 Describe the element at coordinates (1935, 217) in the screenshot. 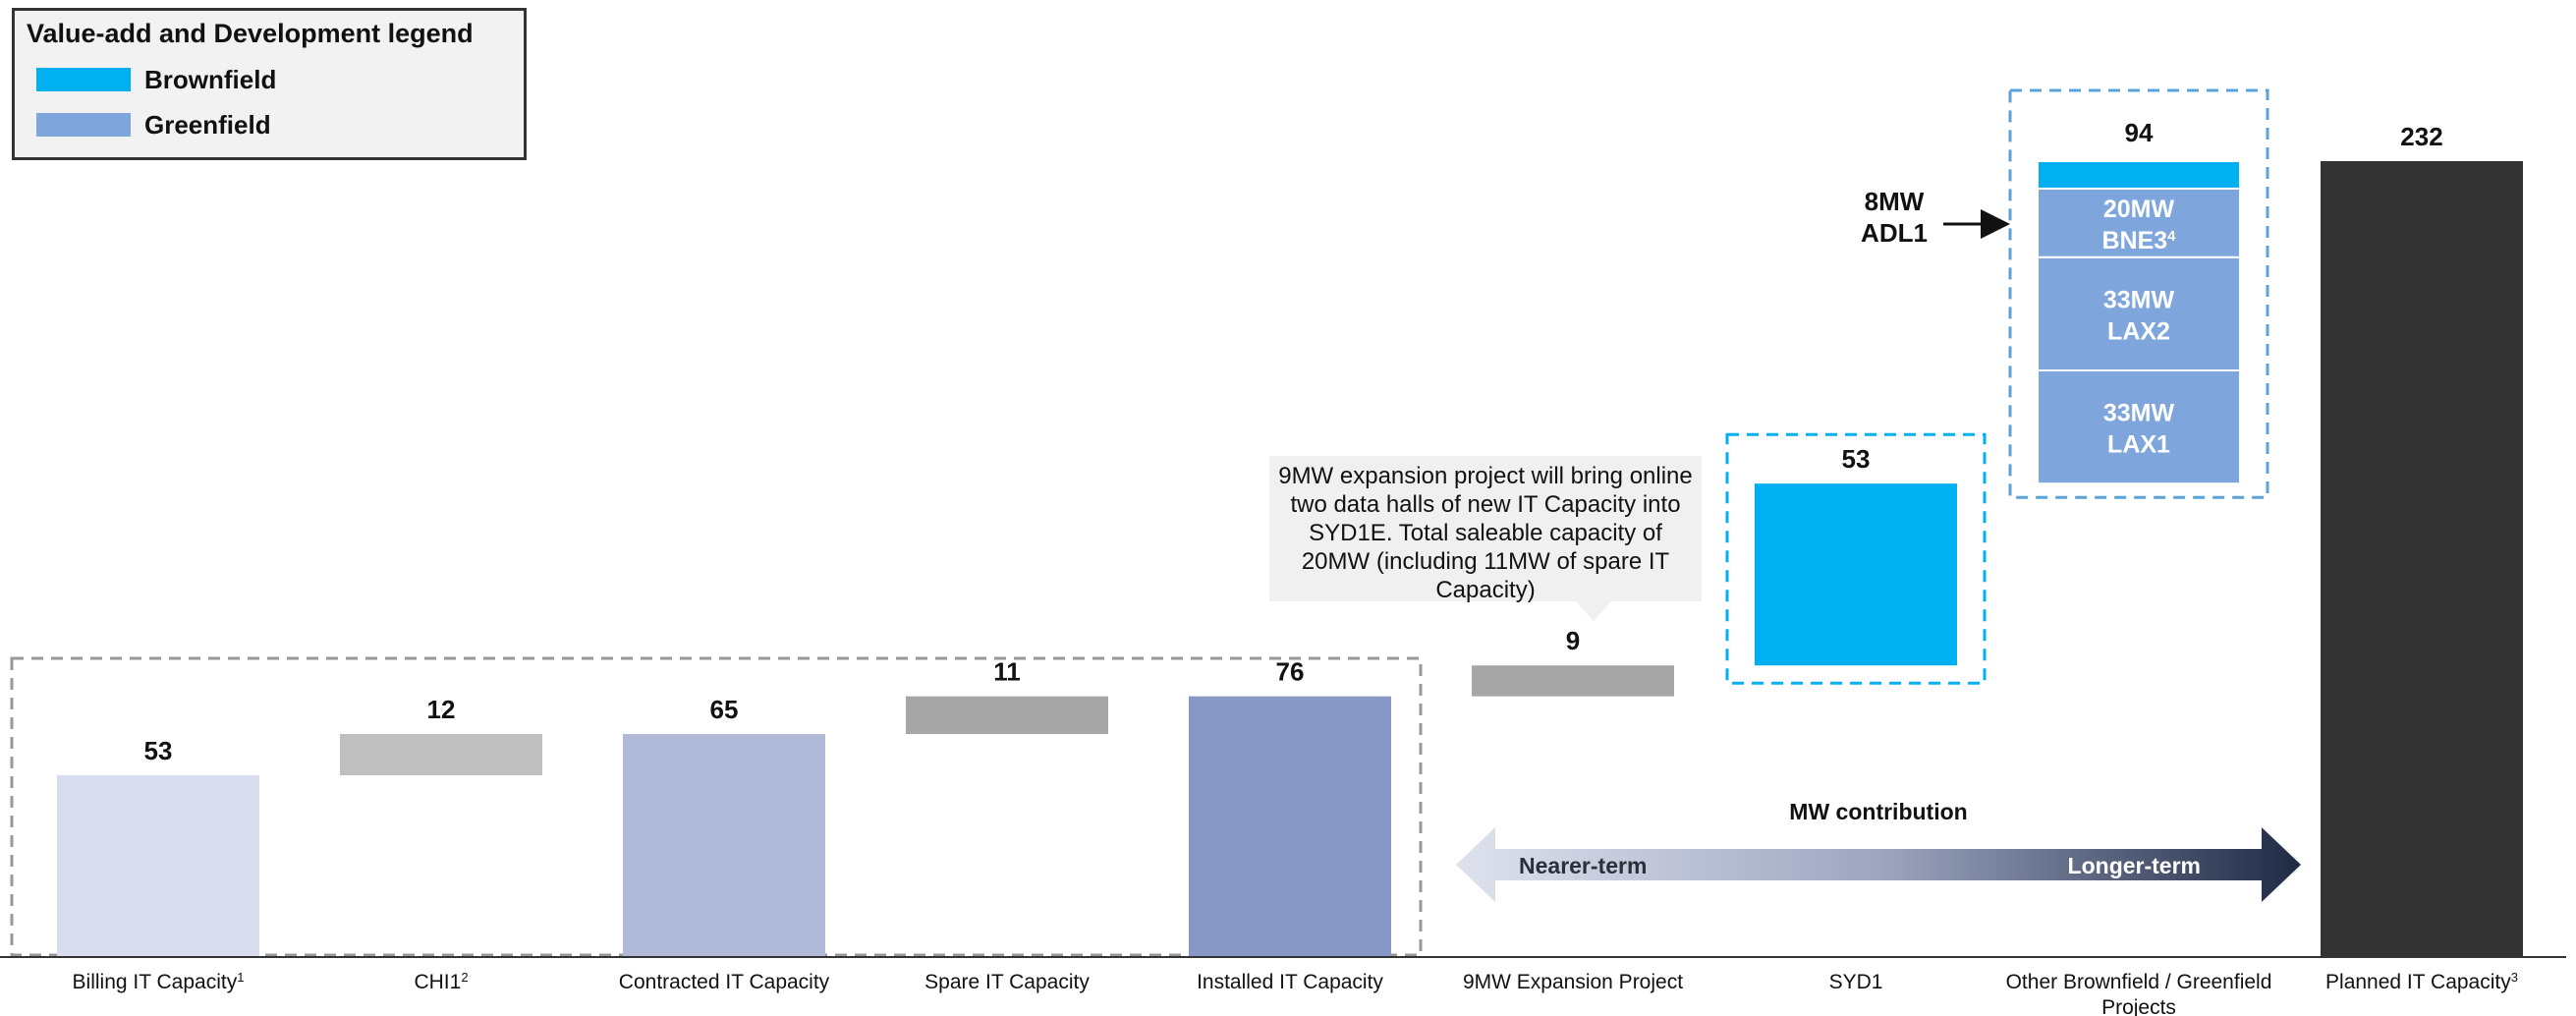

I see `adl1-annotation: 8MW ADL1` at that location.